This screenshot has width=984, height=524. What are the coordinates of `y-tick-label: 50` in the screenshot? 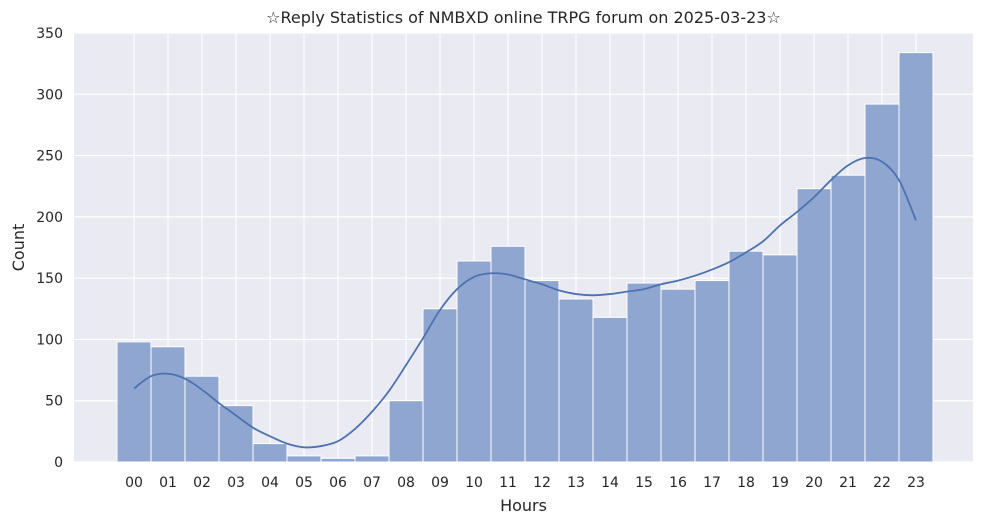 It's located at (54, 402).